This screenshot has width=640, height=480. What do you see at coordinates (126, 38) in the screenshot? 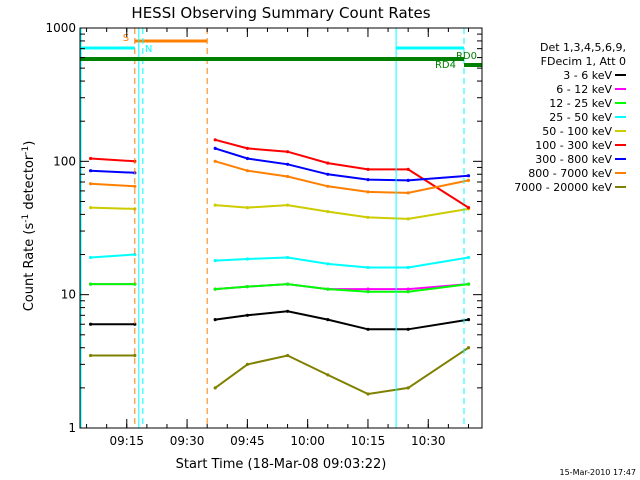
I see `saa-label: S` at bounding box center [126, 38].